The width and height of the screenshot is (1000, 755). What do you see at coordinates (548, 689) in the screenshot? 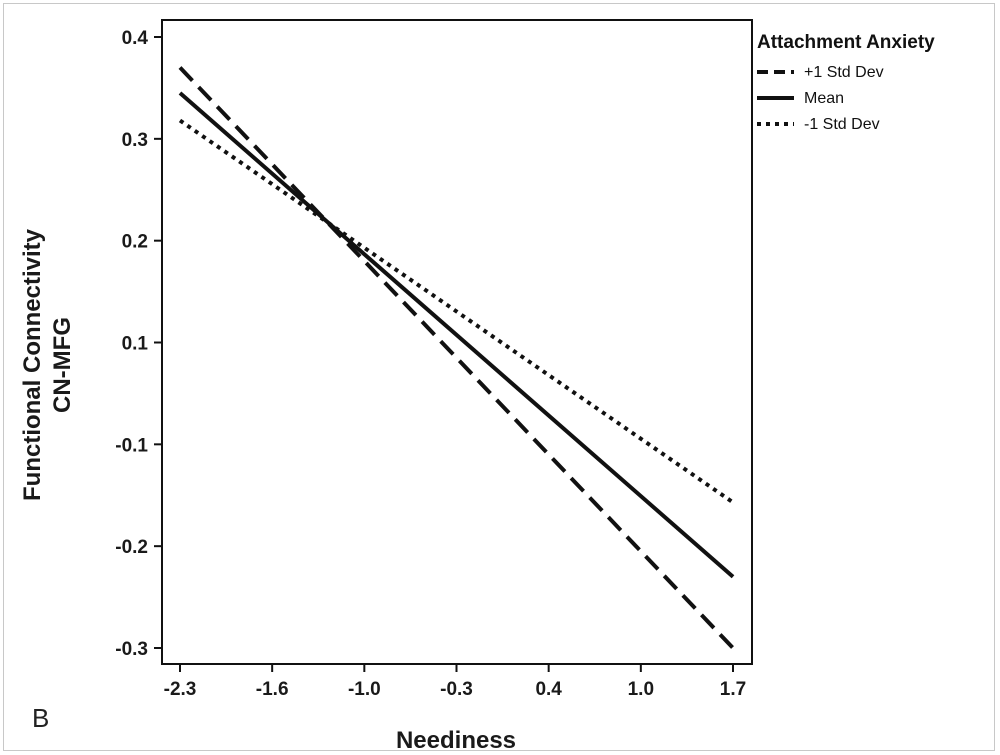
I see `x-tick-label: 0.4` at bounding box center [548, 689].